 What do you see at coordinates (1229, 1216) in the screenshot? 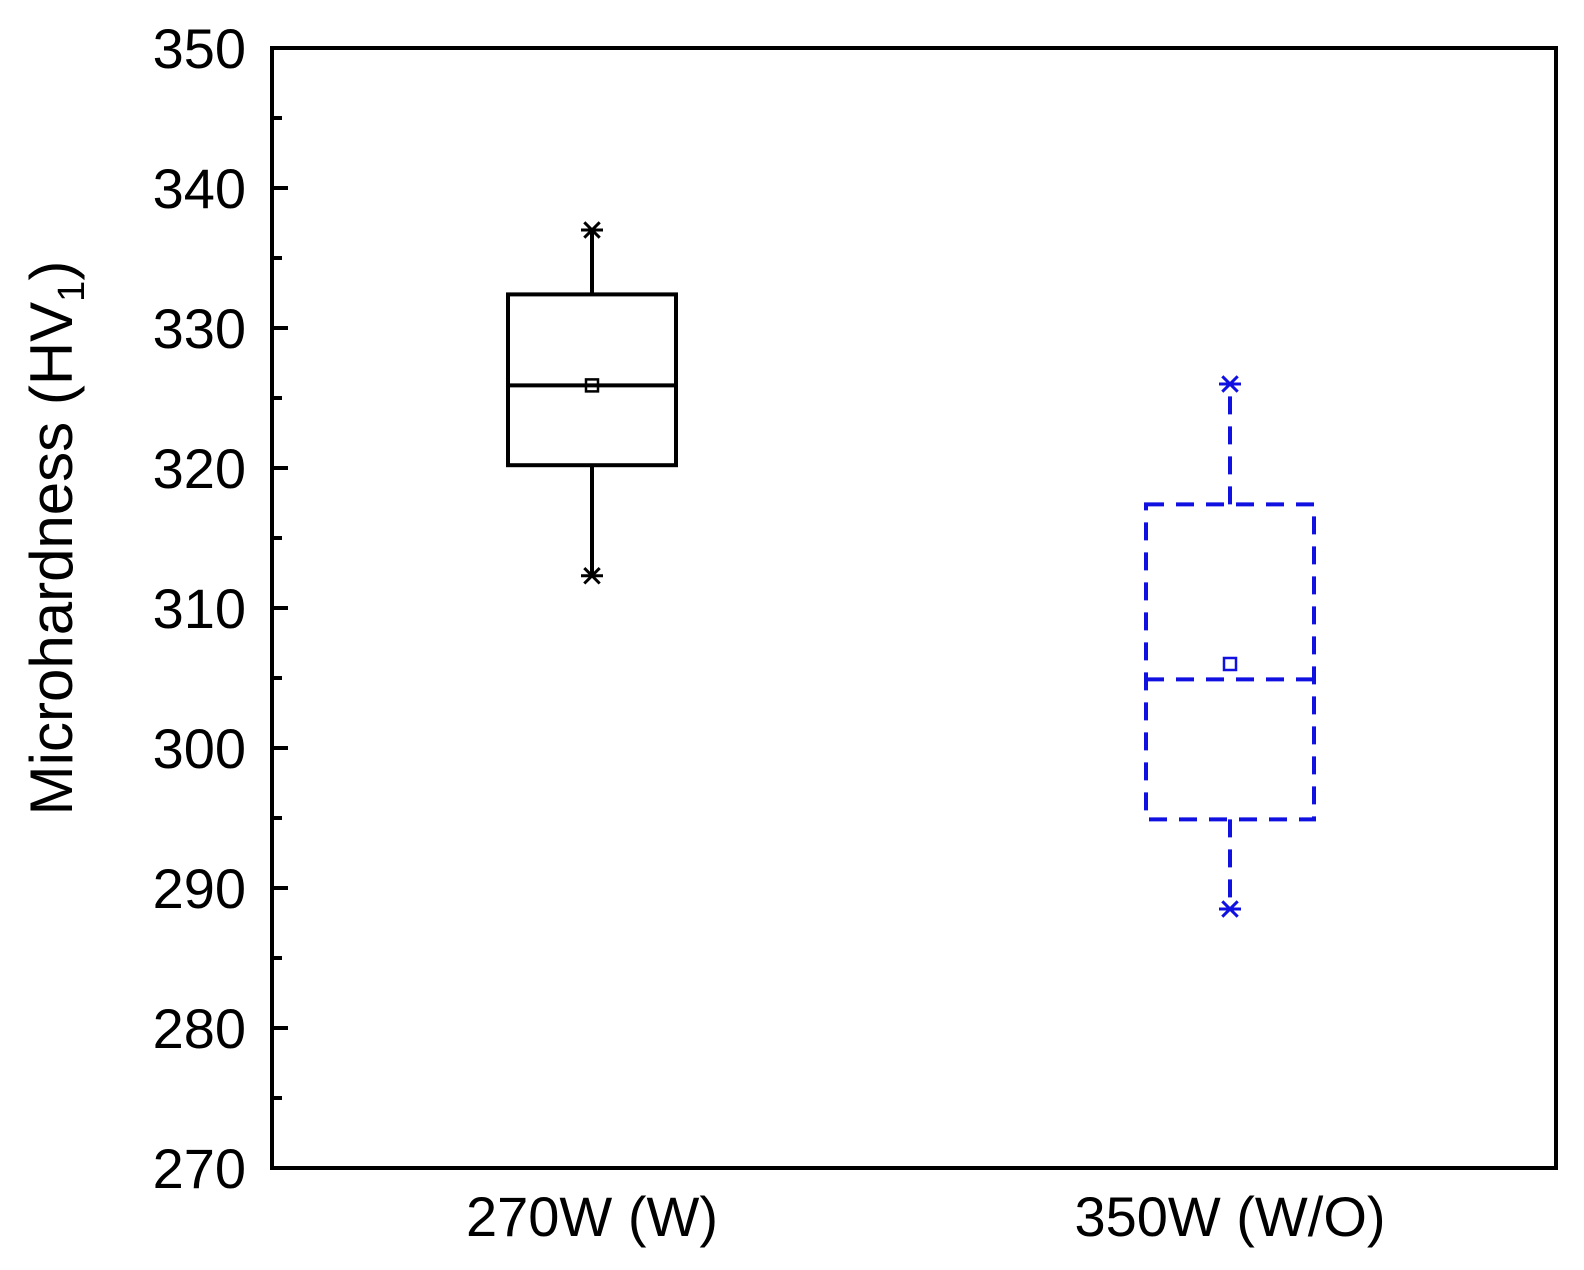
I see `x-tick-label: 350W (W/O)` at bounding box center [1229, 1216].